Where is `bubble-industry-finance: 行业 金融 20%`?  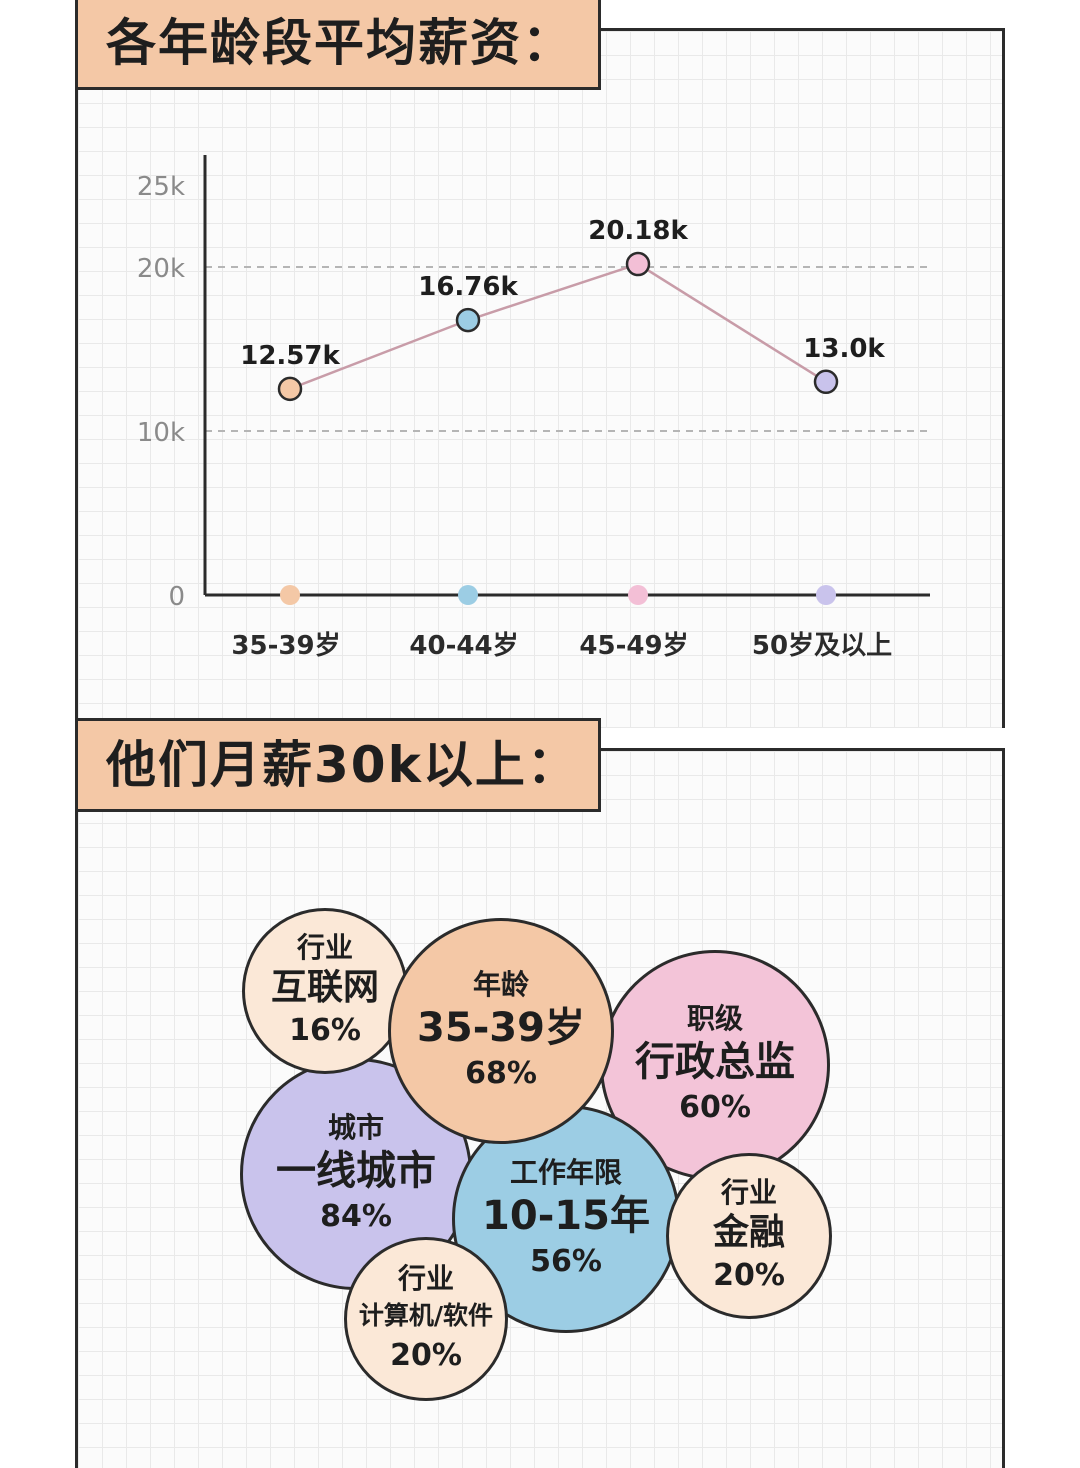
bubble-industry-finance: 行业 金融 20% is located at coordinates (749, 1236).